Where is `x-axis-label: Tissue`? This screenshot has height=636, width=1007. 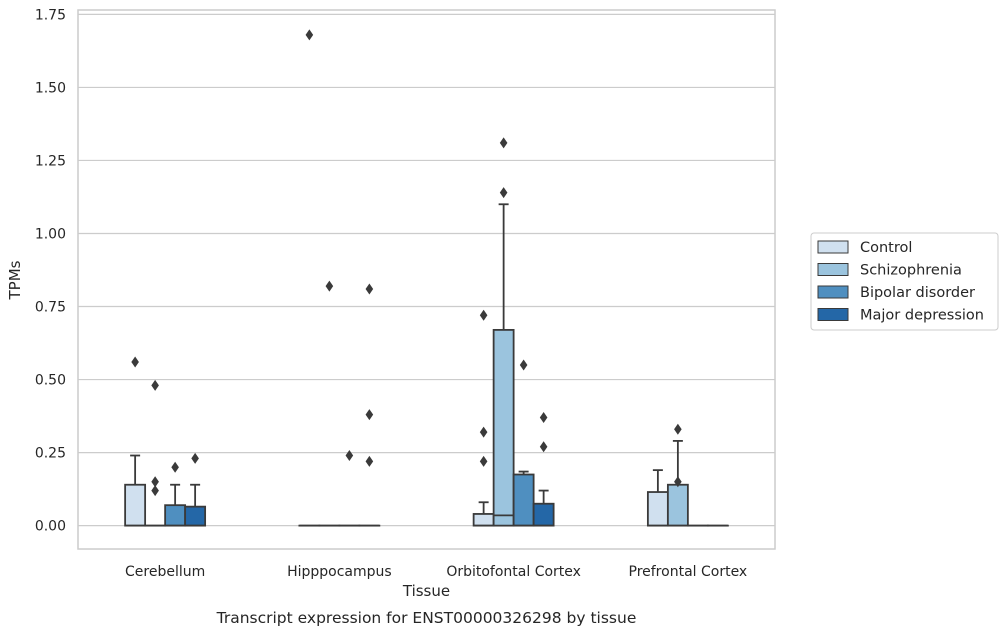 x-axis-label: Tissue is located at coordinates (426, 591).